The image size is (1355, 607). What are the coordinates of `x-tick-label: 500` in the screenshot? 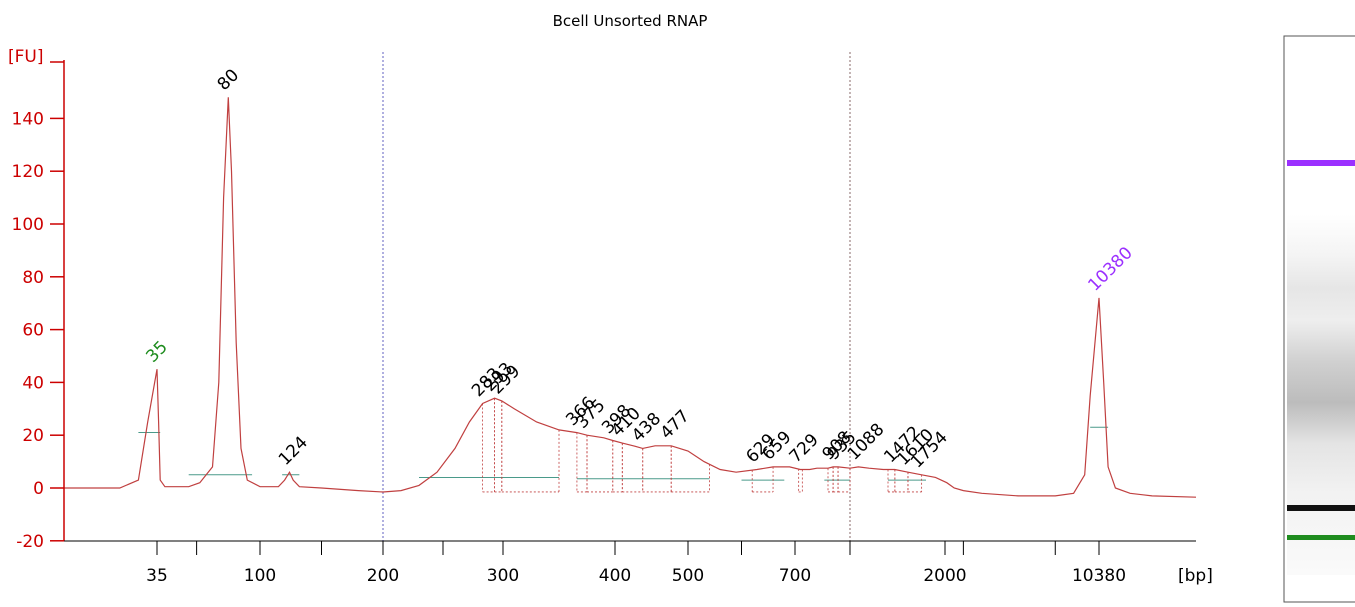 It's located at (688, 576).